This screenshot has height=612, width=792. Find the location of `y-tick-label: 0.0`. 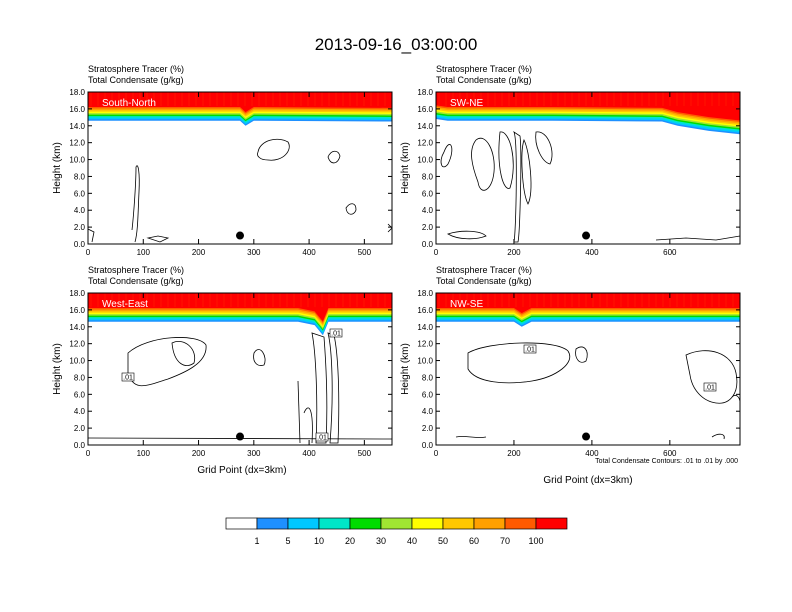

y-tick-label: 0.0 is located at coordinates (428, 445).